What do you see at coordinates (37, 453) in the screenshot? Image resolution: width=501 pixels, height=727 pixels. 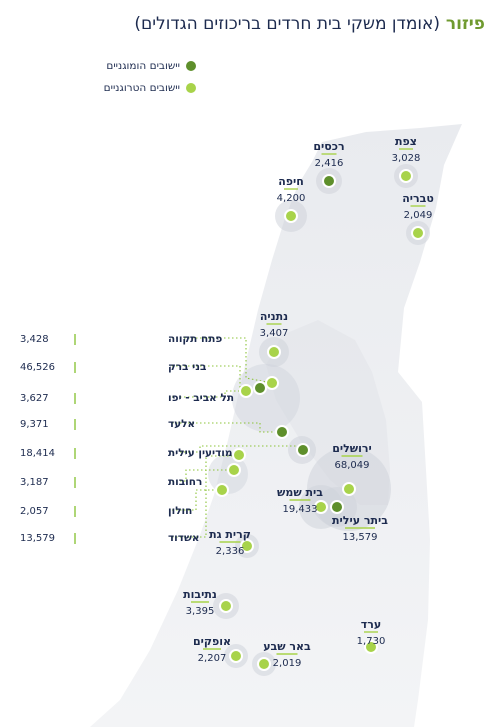 I see `callout-value-4: 18,414` at bounding box center [37, 453].